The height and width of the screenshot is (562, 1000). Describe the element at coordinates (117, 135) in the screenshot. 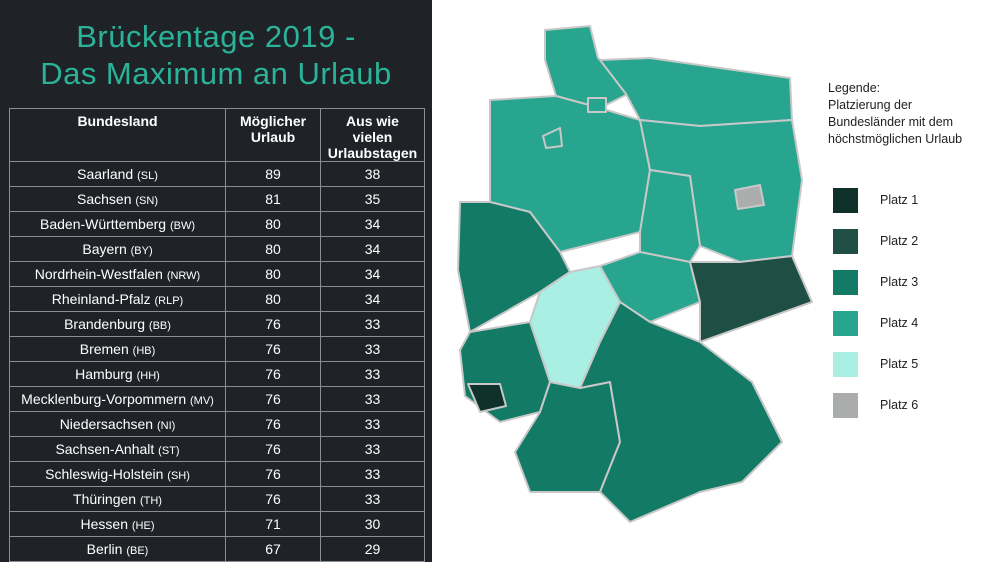

I see `header-bundesland: Bundesland` at that location.